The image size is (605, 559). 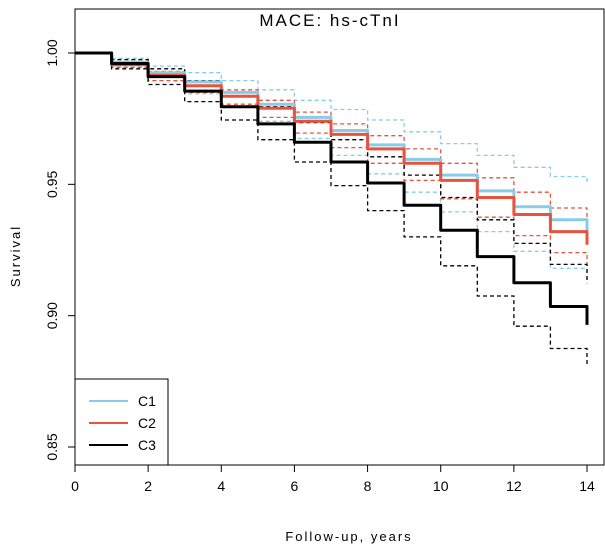 I want to click on x-tick-label: 2, so click(x=148, y=486).